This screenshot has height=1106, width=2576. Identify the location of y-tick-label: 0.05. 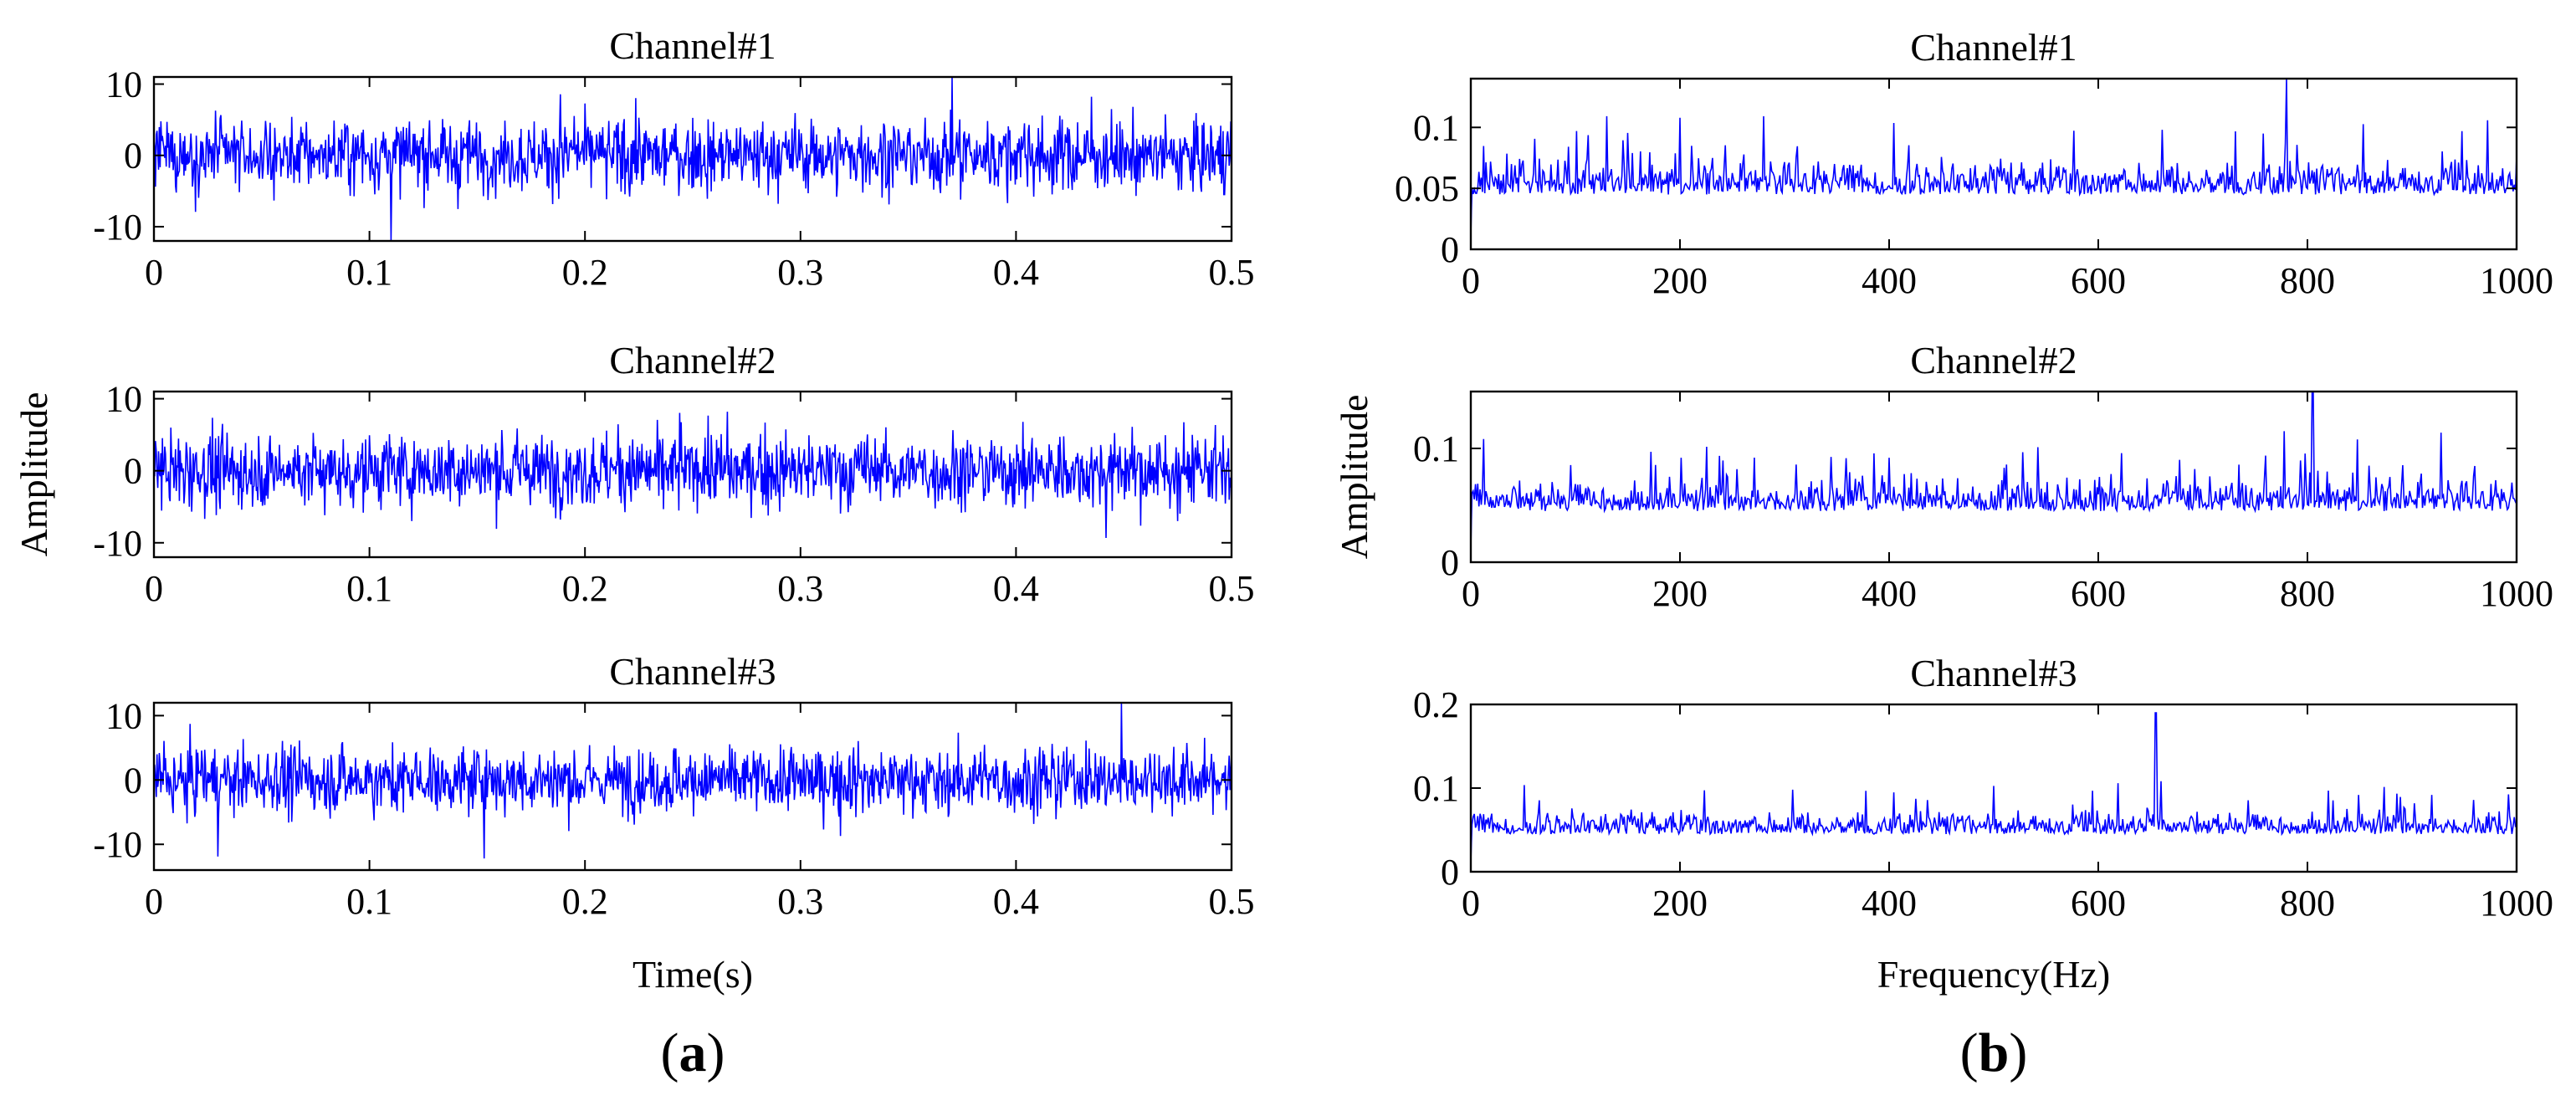
(1427, 188).